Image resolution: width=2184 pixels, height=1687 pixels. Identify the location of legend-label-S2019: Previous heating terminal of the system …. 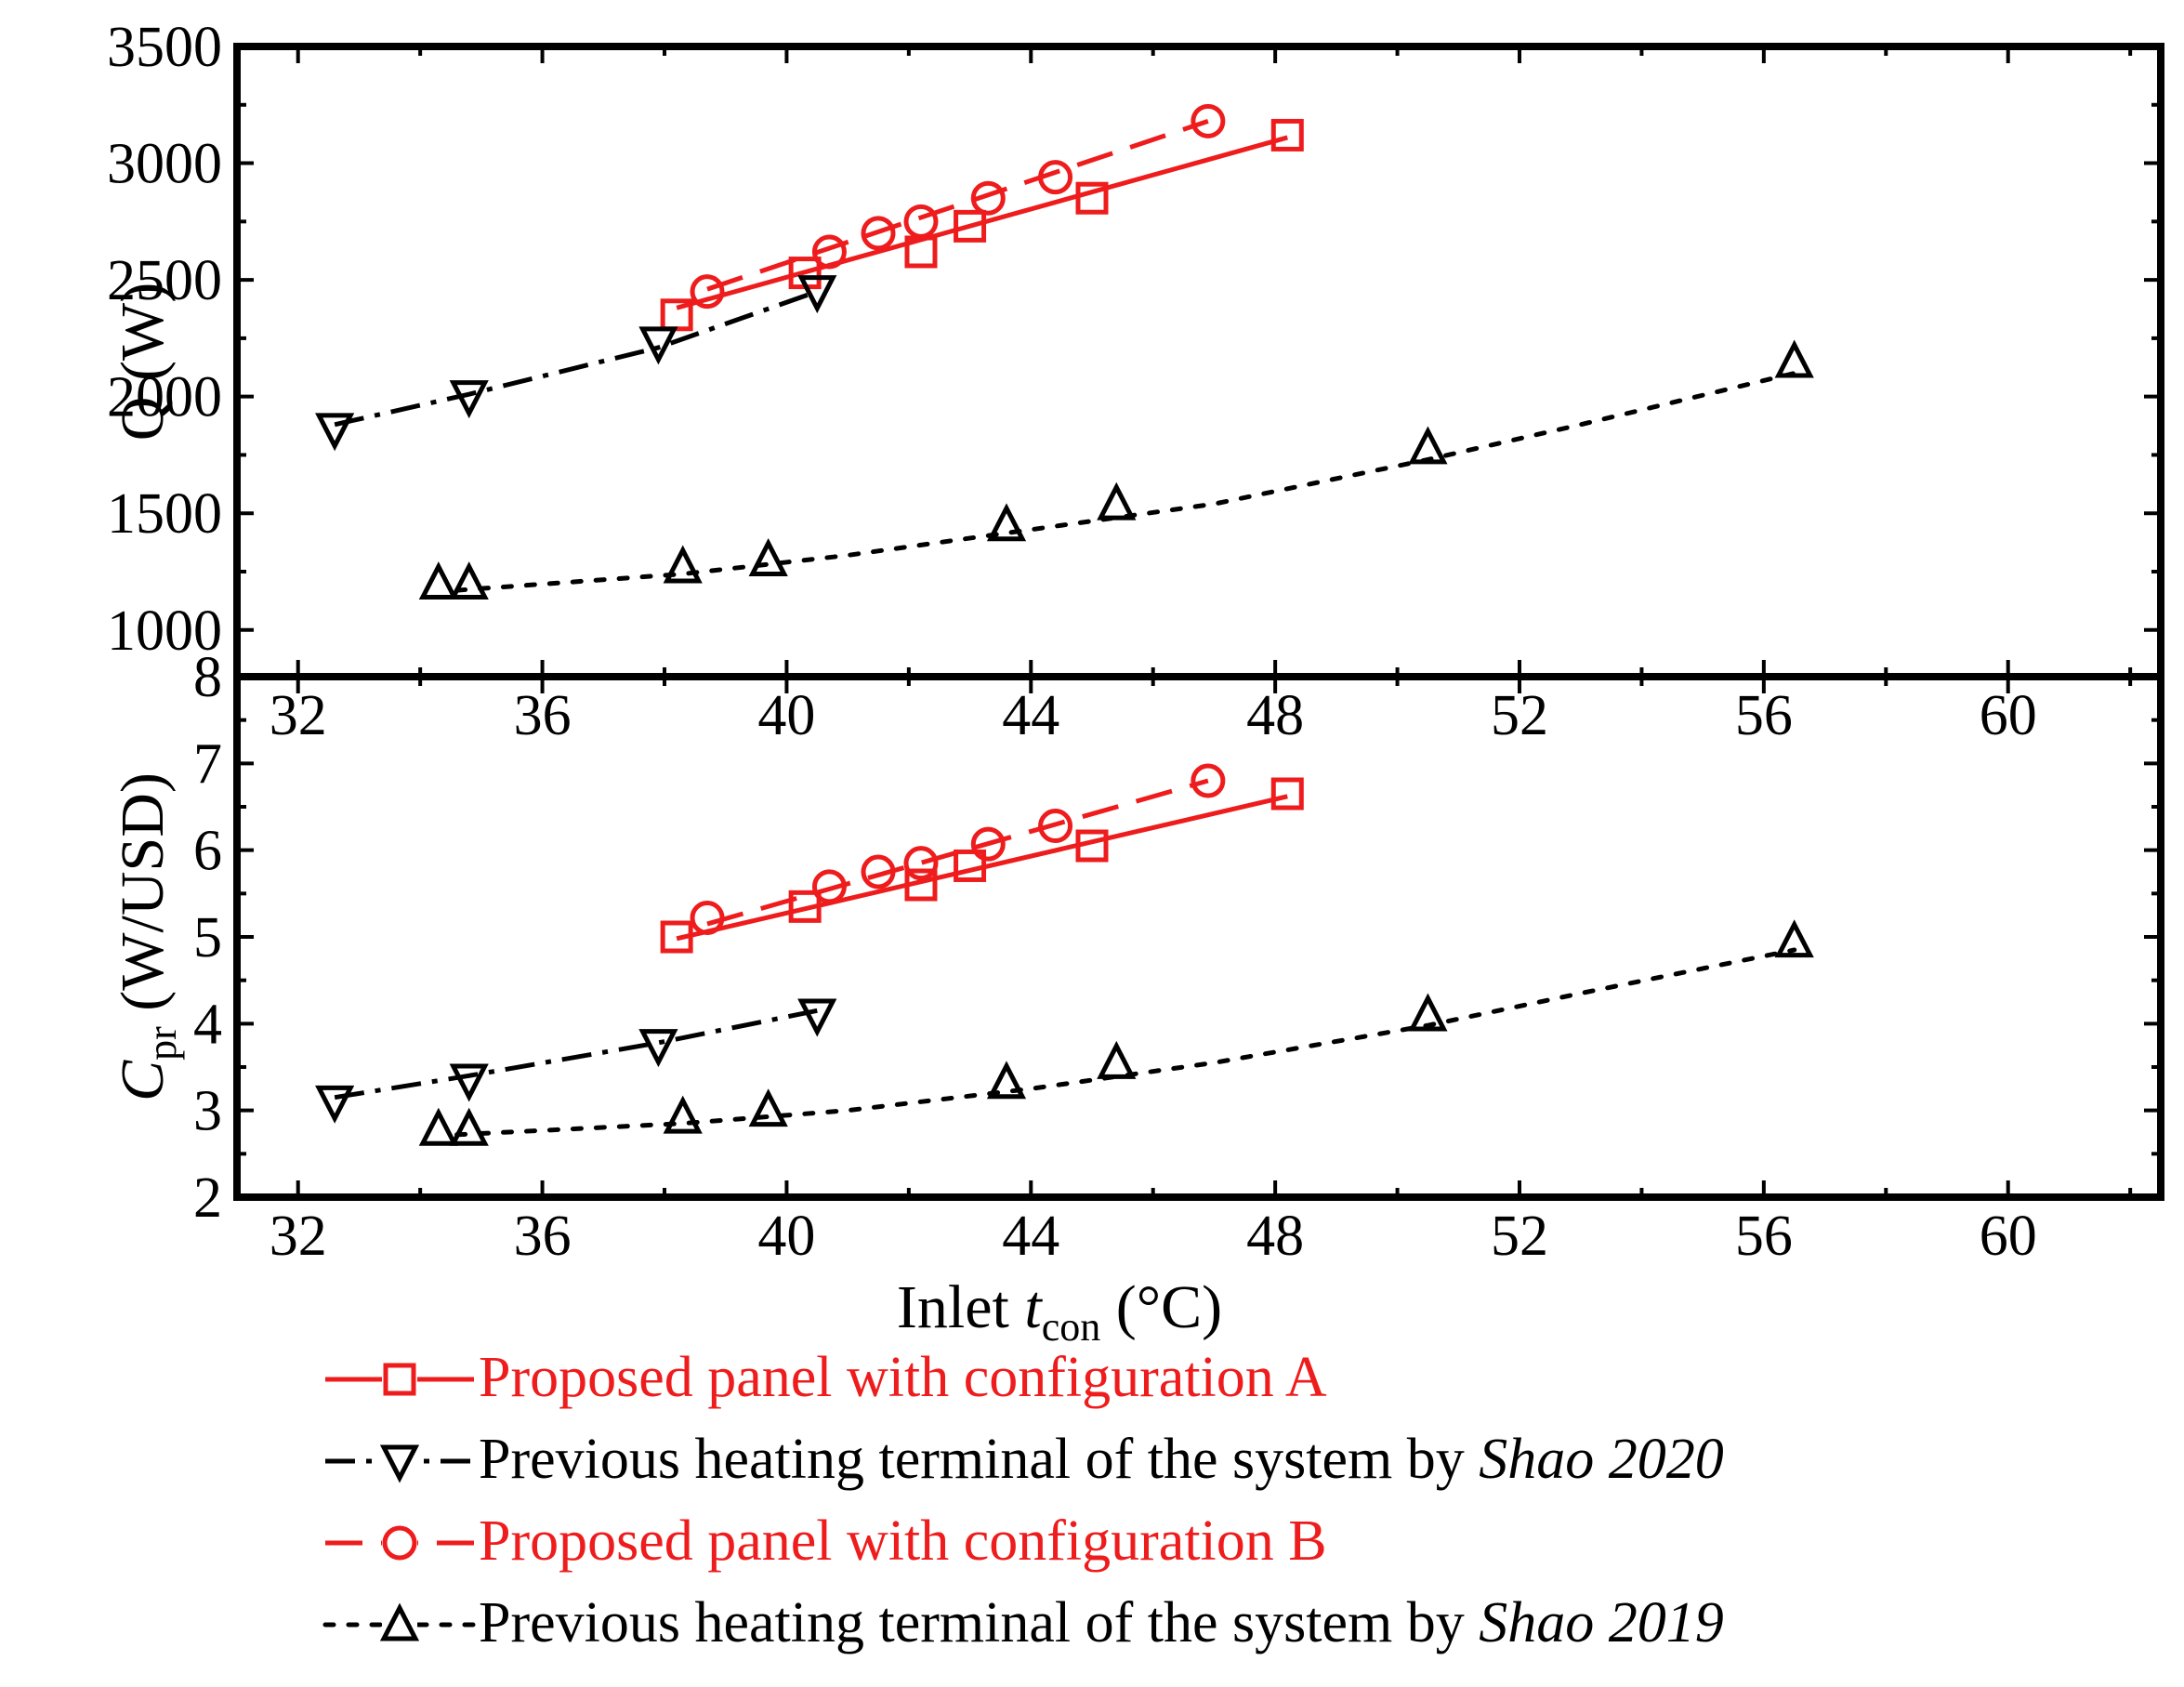
(1101, 1622).